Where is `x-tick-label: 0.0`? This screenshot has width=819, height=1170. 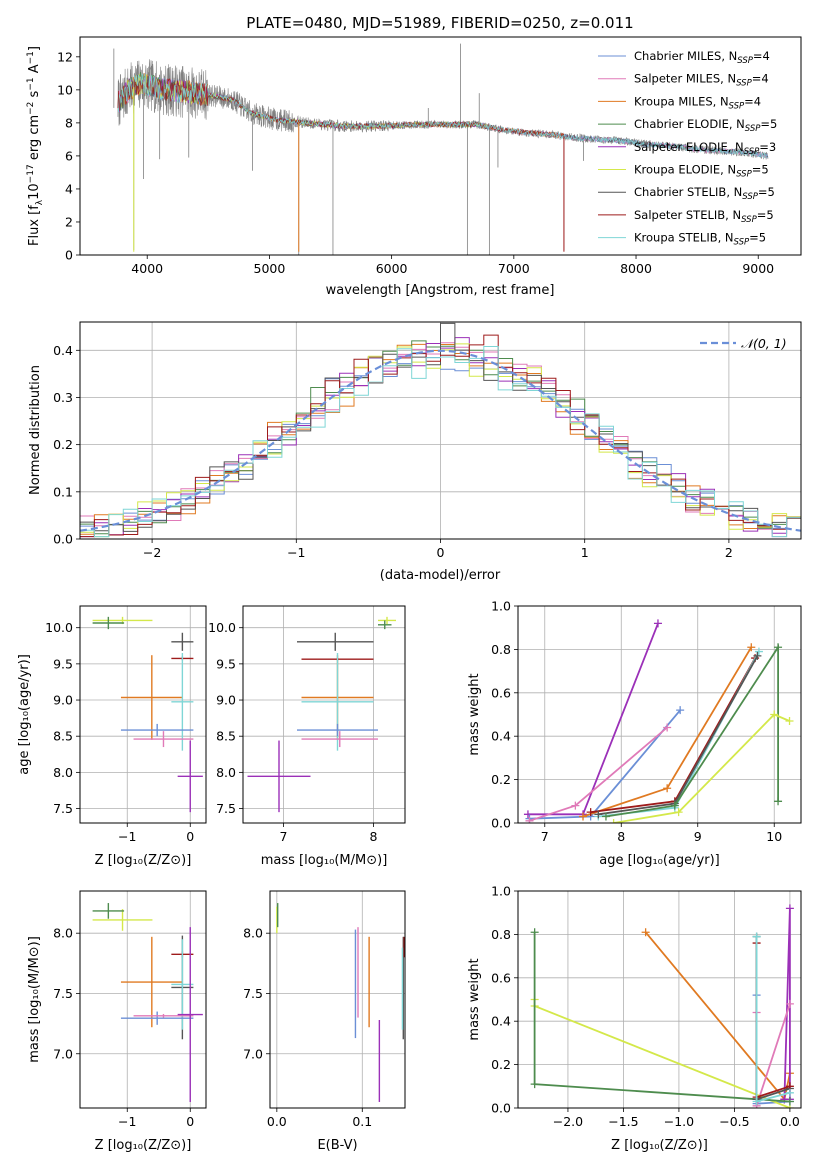 x-tick-label: 0.0 is located at coordinates (790, 1121).